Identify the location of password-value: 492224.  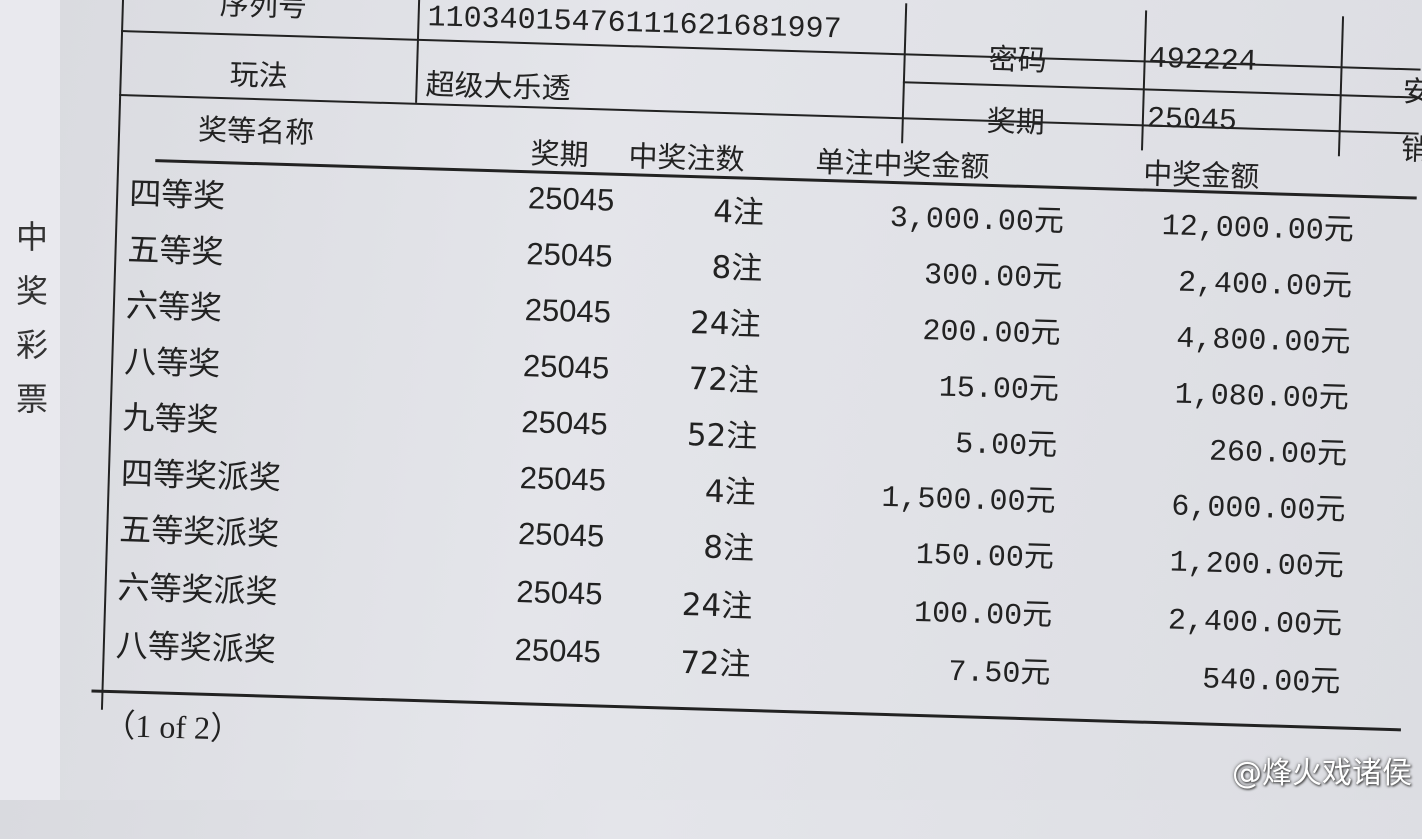
(1203, 61).